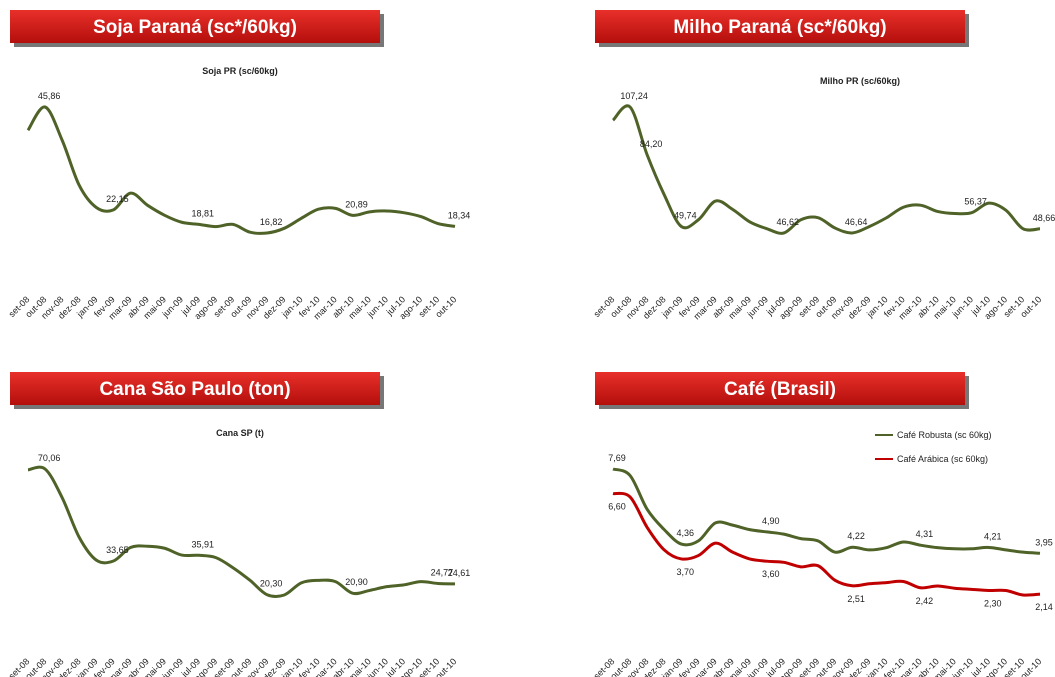 The width and height of the screenshot is (1055, 677). Describe the element at coordinates (925, 601) in the screenshot. I see `data-label: 2,42` at that location.